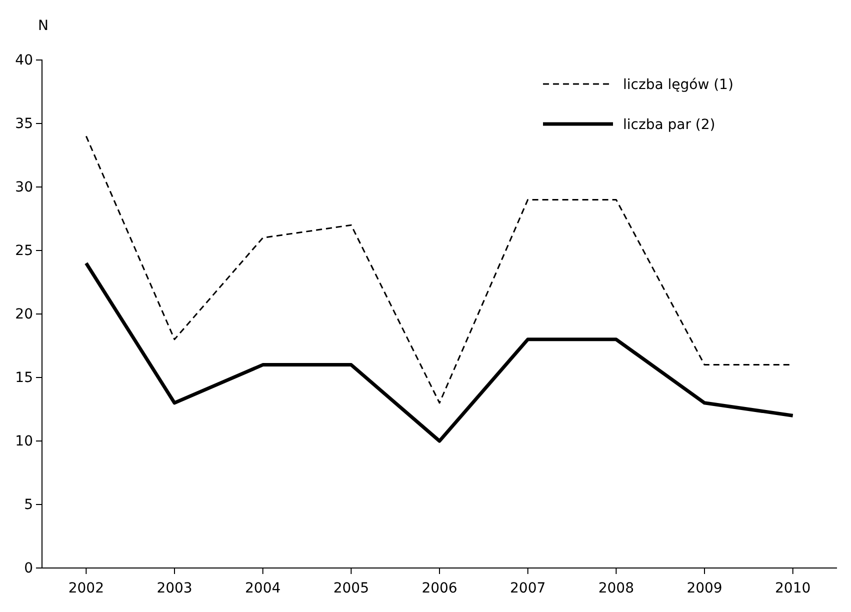 The width and height of the screenshot is (851, 612). I want to click on y-tick-label: 20, so click(24, 314).